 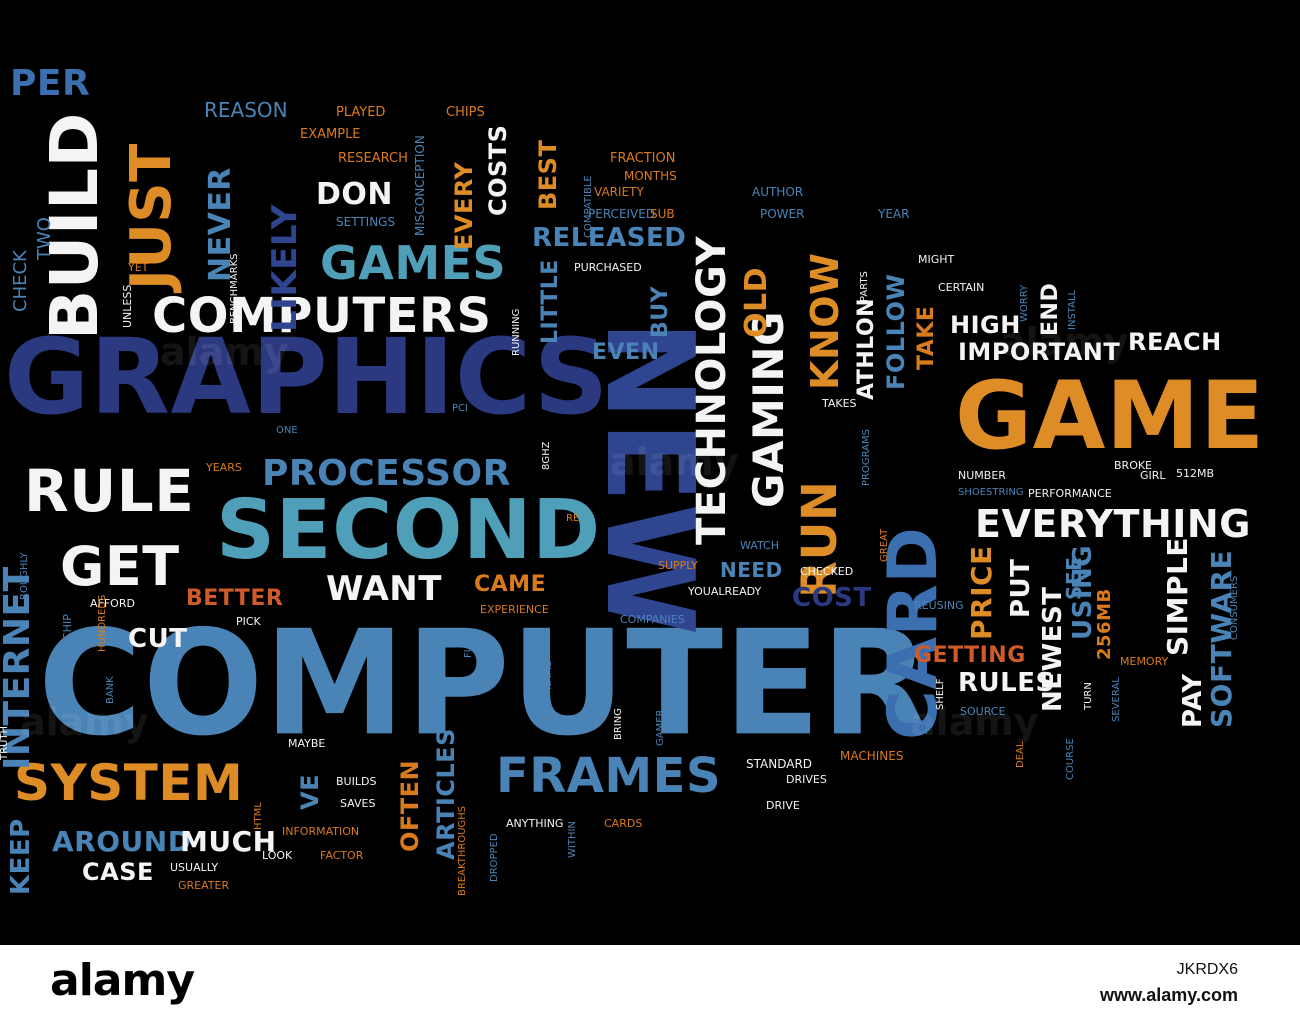 I want to click on word-around: AROUND, so click(x=122, y=841).